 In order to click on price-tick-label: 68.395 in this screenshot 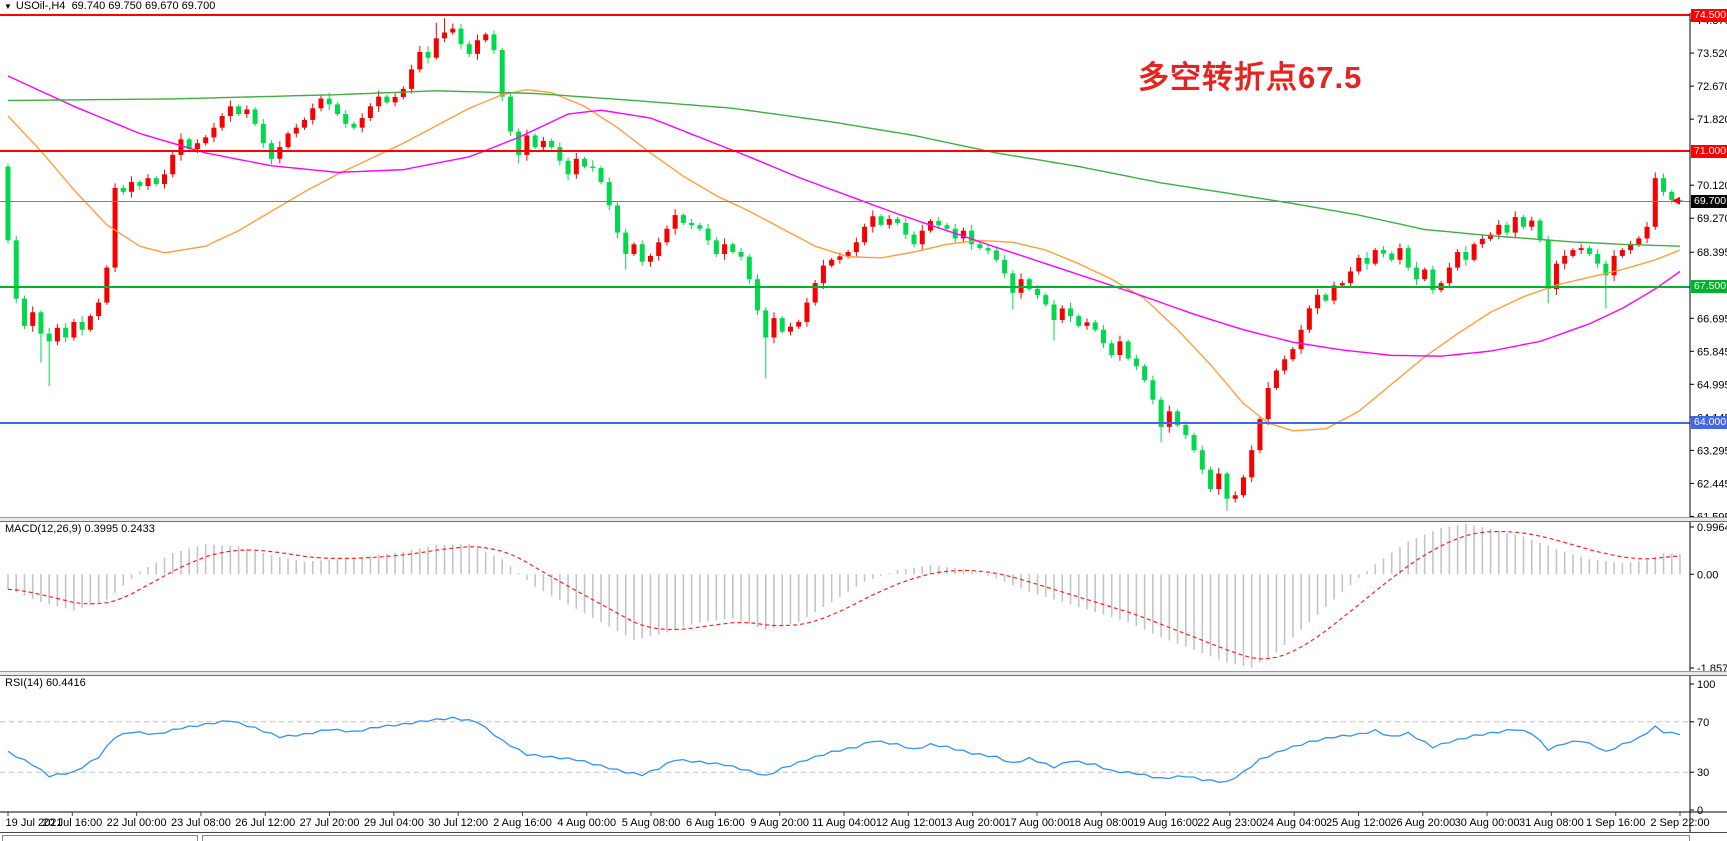, I will do `click(1712, 253)`.